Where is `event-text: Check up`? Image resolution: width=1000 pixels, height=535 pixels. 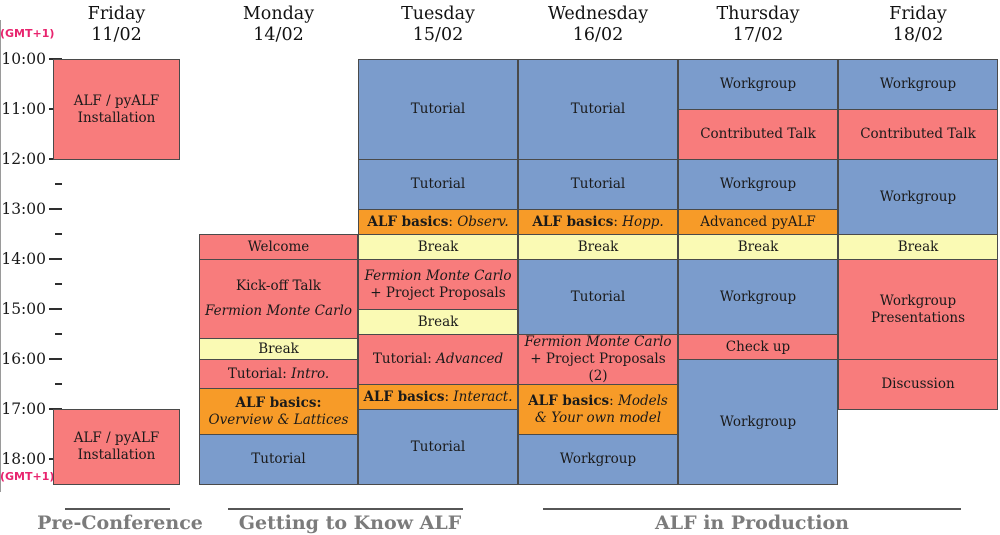 event-text: Check up is located at coordinates (758, 346).